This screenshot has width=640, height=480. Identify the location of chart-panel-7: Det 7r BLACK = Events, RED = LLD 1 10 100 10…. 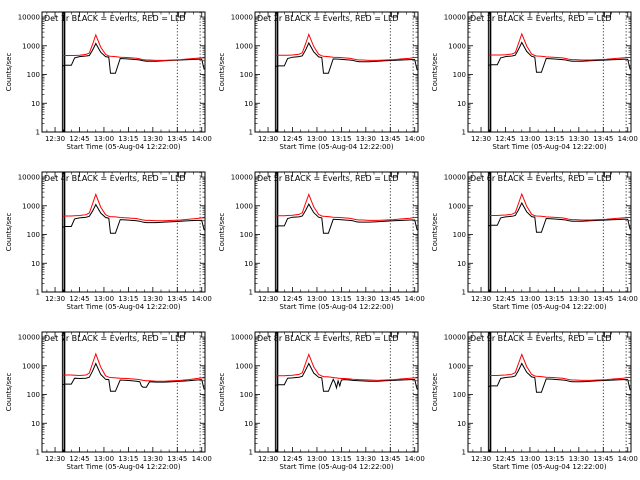
(108, 401).